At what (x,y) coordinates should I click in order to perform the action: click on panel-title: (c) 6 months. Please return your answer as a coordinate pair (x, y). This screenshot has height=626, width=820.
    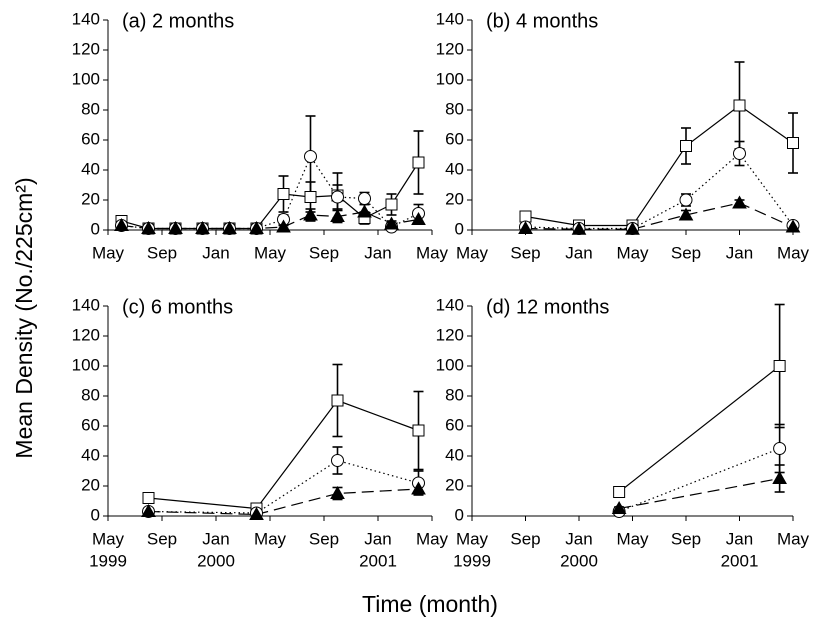
    Looking at the image, I should click on (177, 307).